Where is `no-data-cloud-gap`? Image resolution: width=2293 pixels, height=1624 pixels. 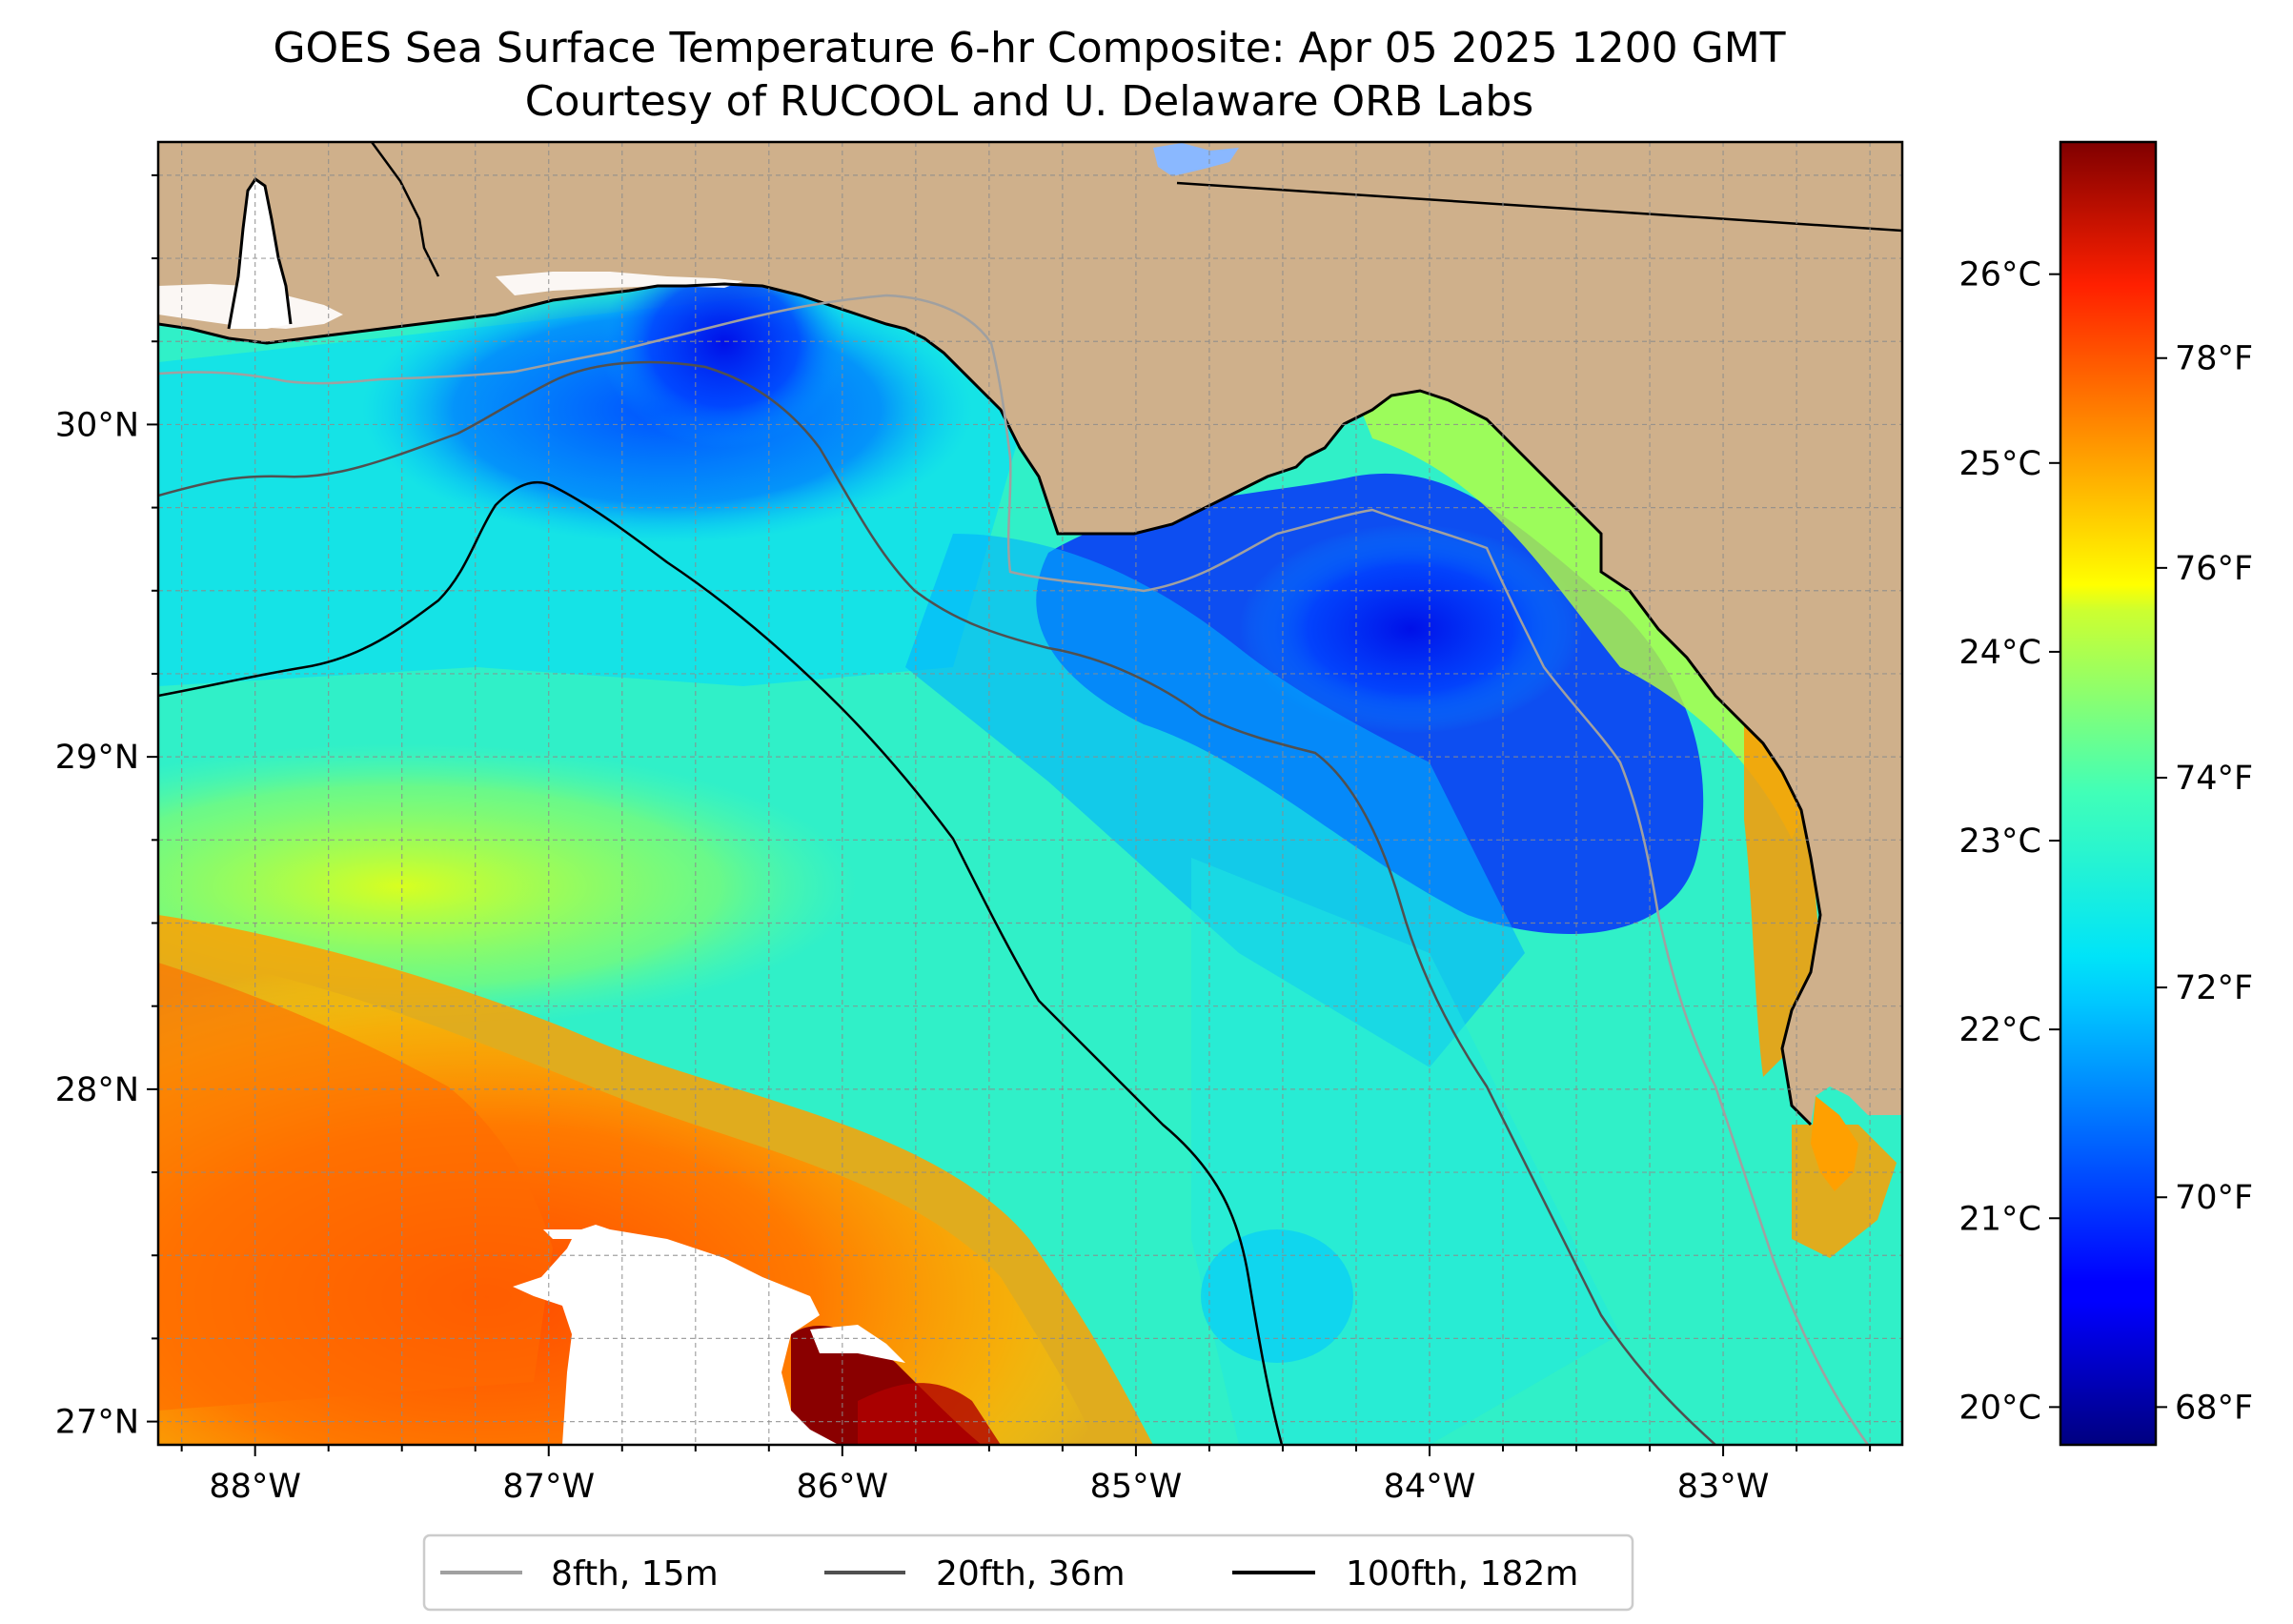
no-data-cloud-gap is located at coordinates (676, 1335).